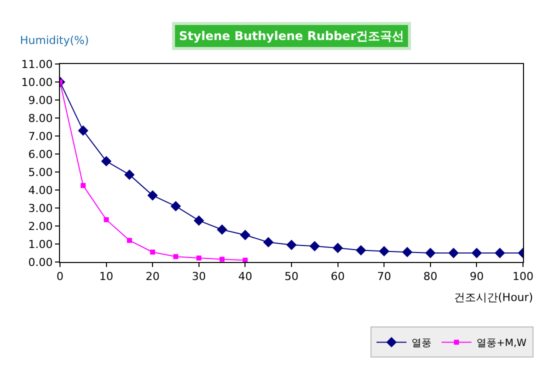 This screenshot has height=365, width=550. Describe the element at coordinates (430, 277) in the screenshot. I see `x-tick-label: 80` at that location.